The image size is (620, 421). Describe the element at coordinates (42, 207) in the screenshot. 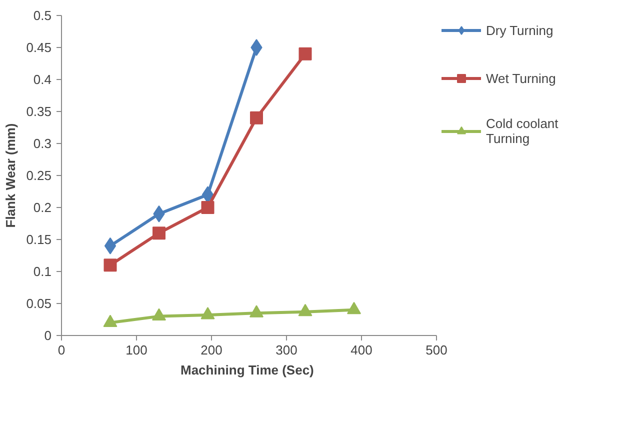

I see `y-tick-label: 0.2` at that location.